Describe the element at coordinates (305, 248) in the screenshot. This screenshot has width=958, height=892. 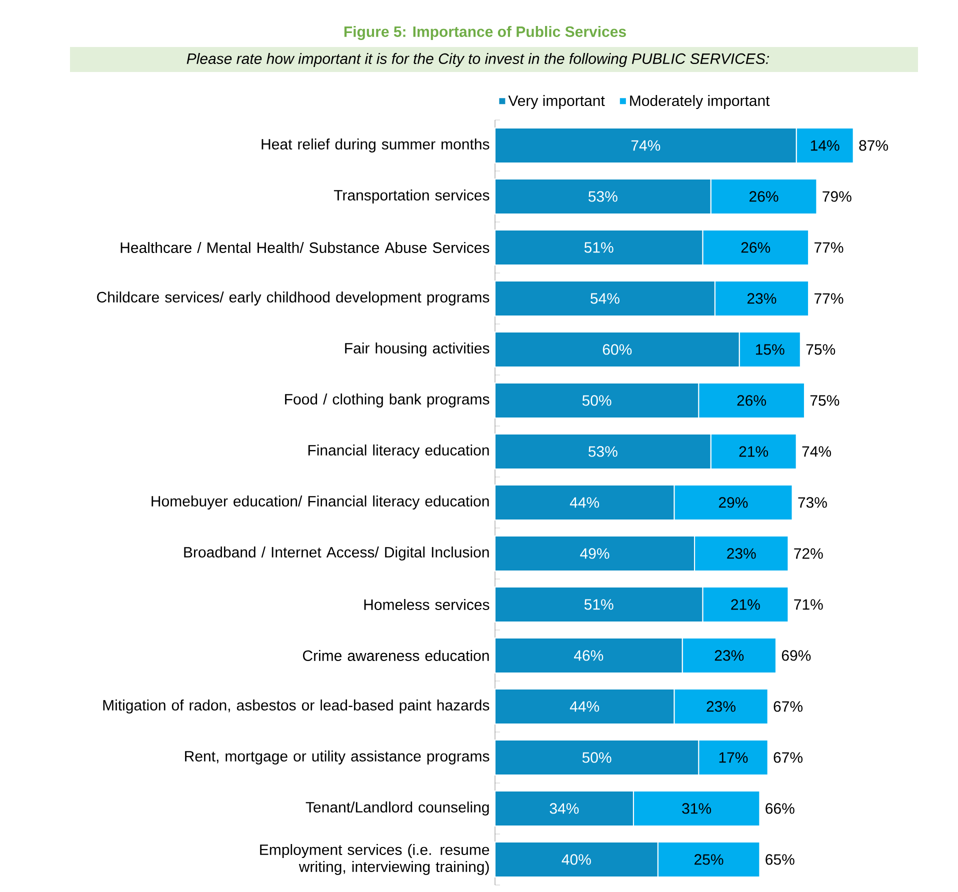
I see `y-tick-label: Healthcare / Mental Health/ Substance Abuse Services` at that location.